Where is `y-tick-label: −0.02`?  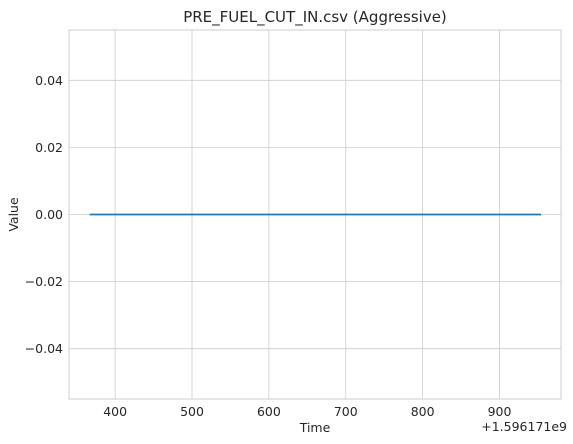
y-tick-label: −0.02 is located at coordinates (44, 281).